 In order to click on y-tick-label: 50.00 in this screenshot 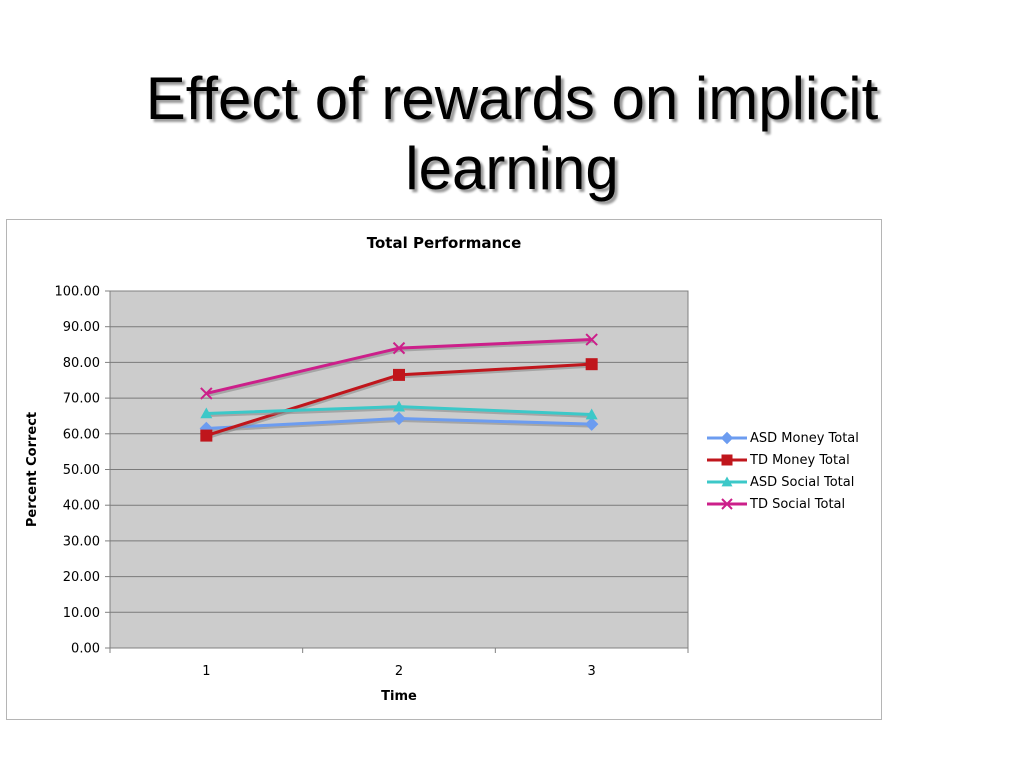, I will do `click(81, 470)`.